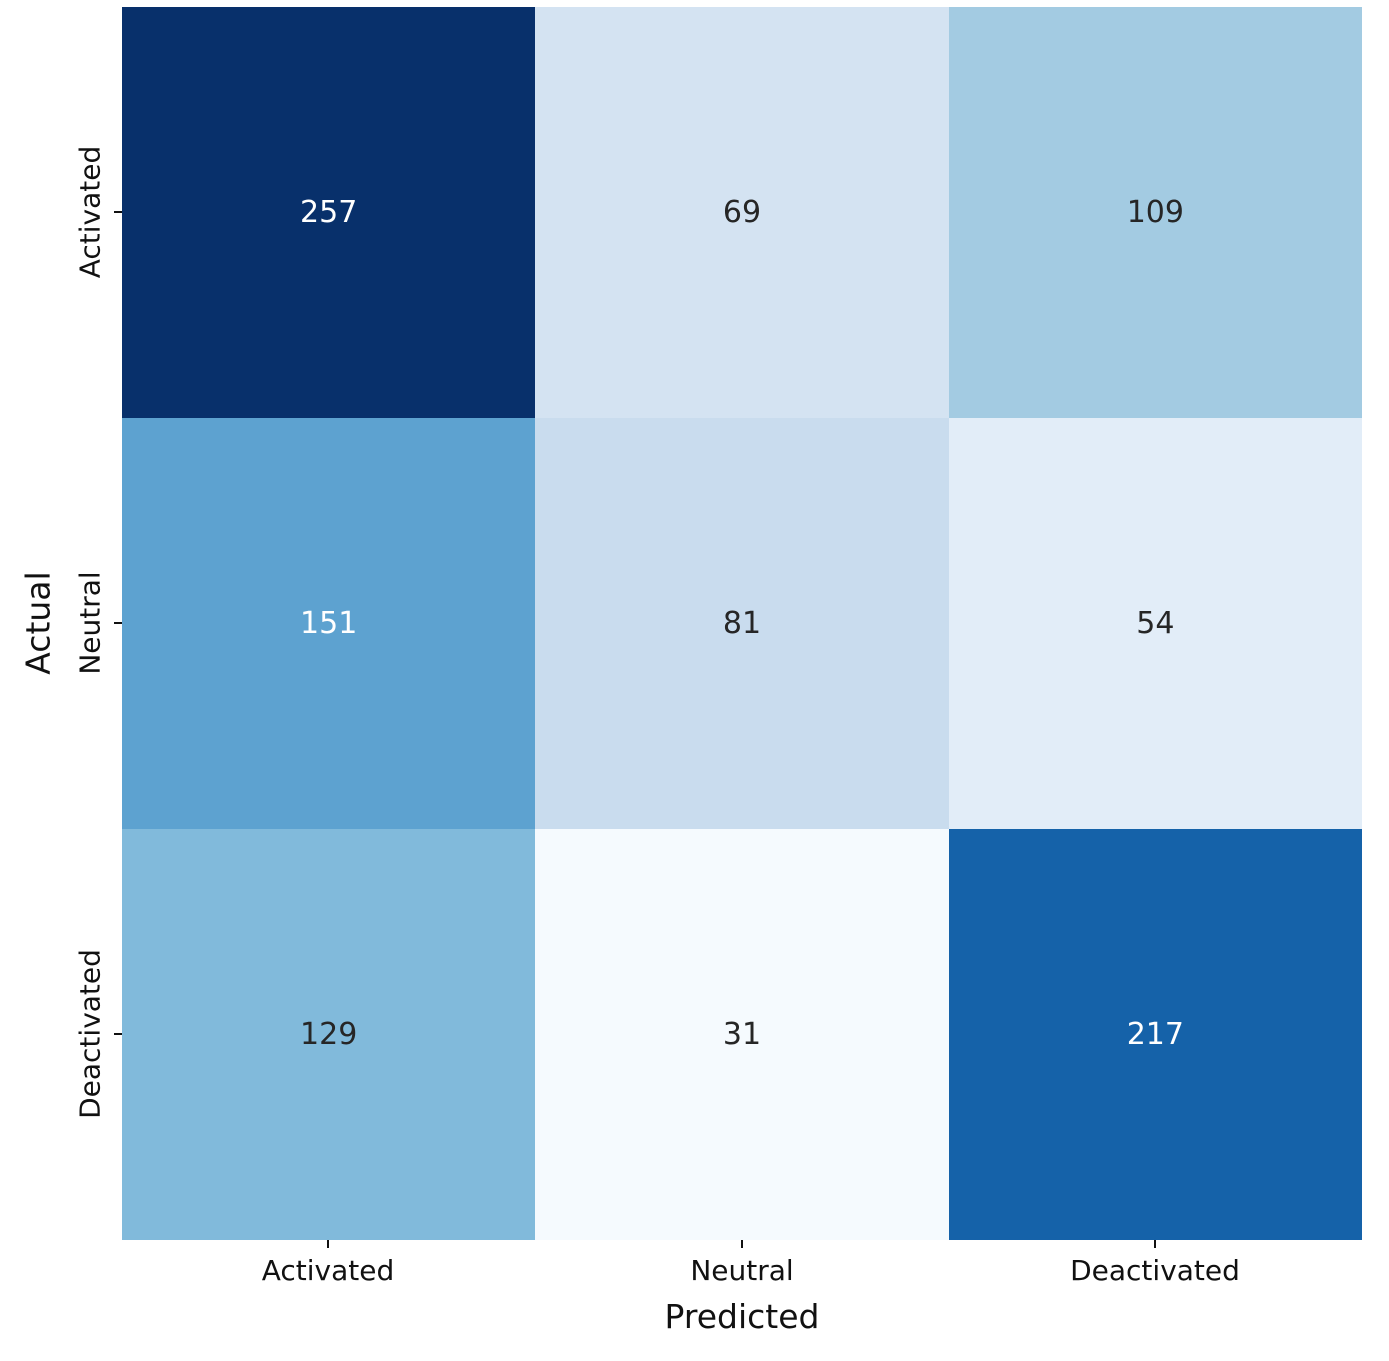 This screenshot has height=1361, width=1389. I want to click on heatmap-cell: 81, so click(742, 623).